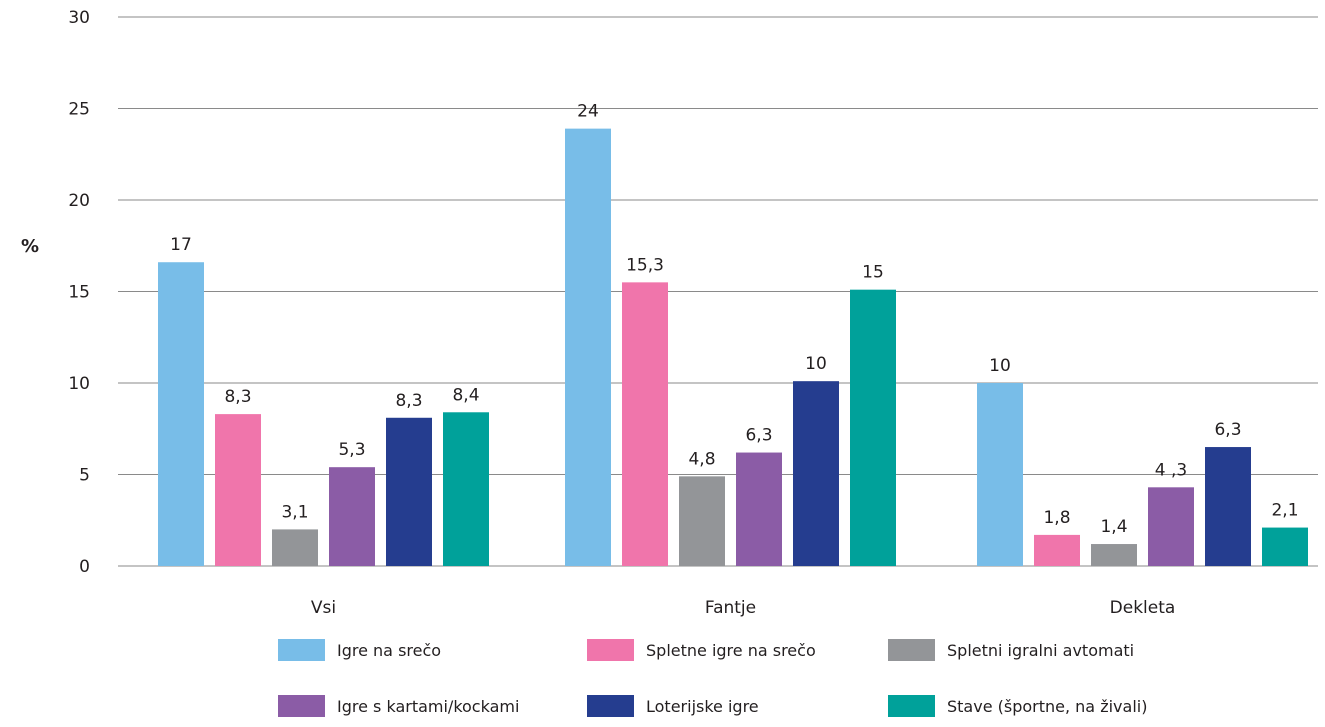 The width and height of the screenshot is (1325, 727). I want to click on category-labels: Vsi Fantje Dekleta, so click(743, 608).